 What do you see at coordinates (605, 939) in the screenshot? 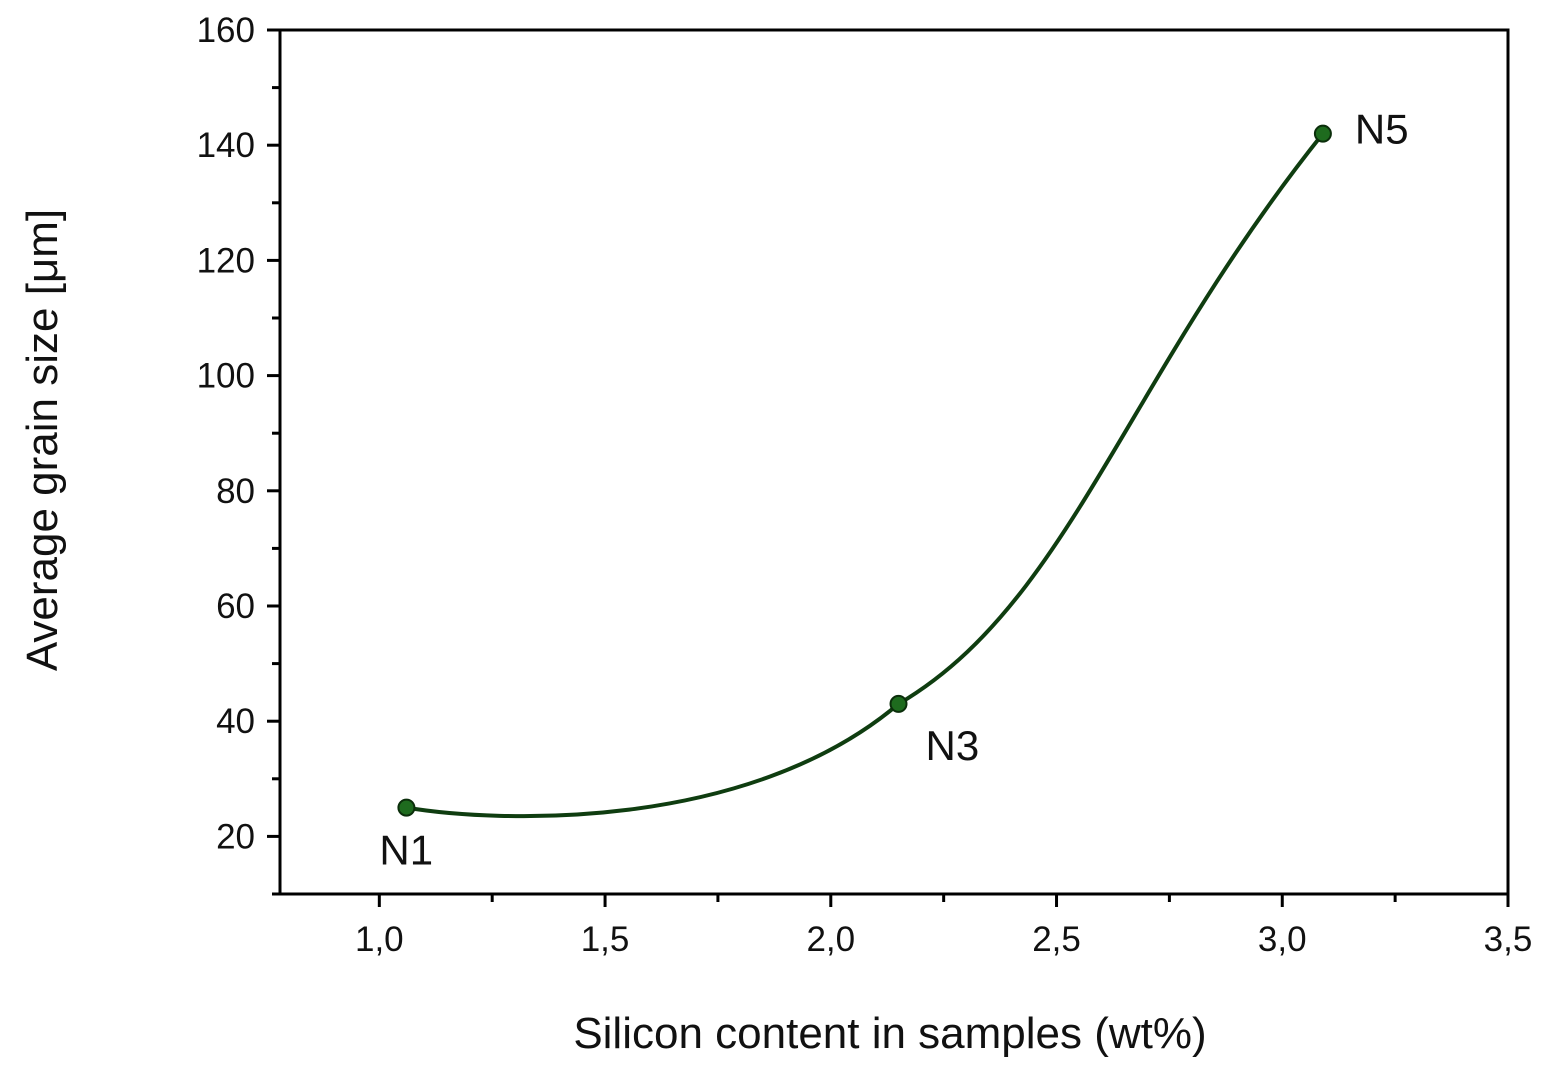
I see `x-tick-label: 1,5` at bounding box center [605, 939].